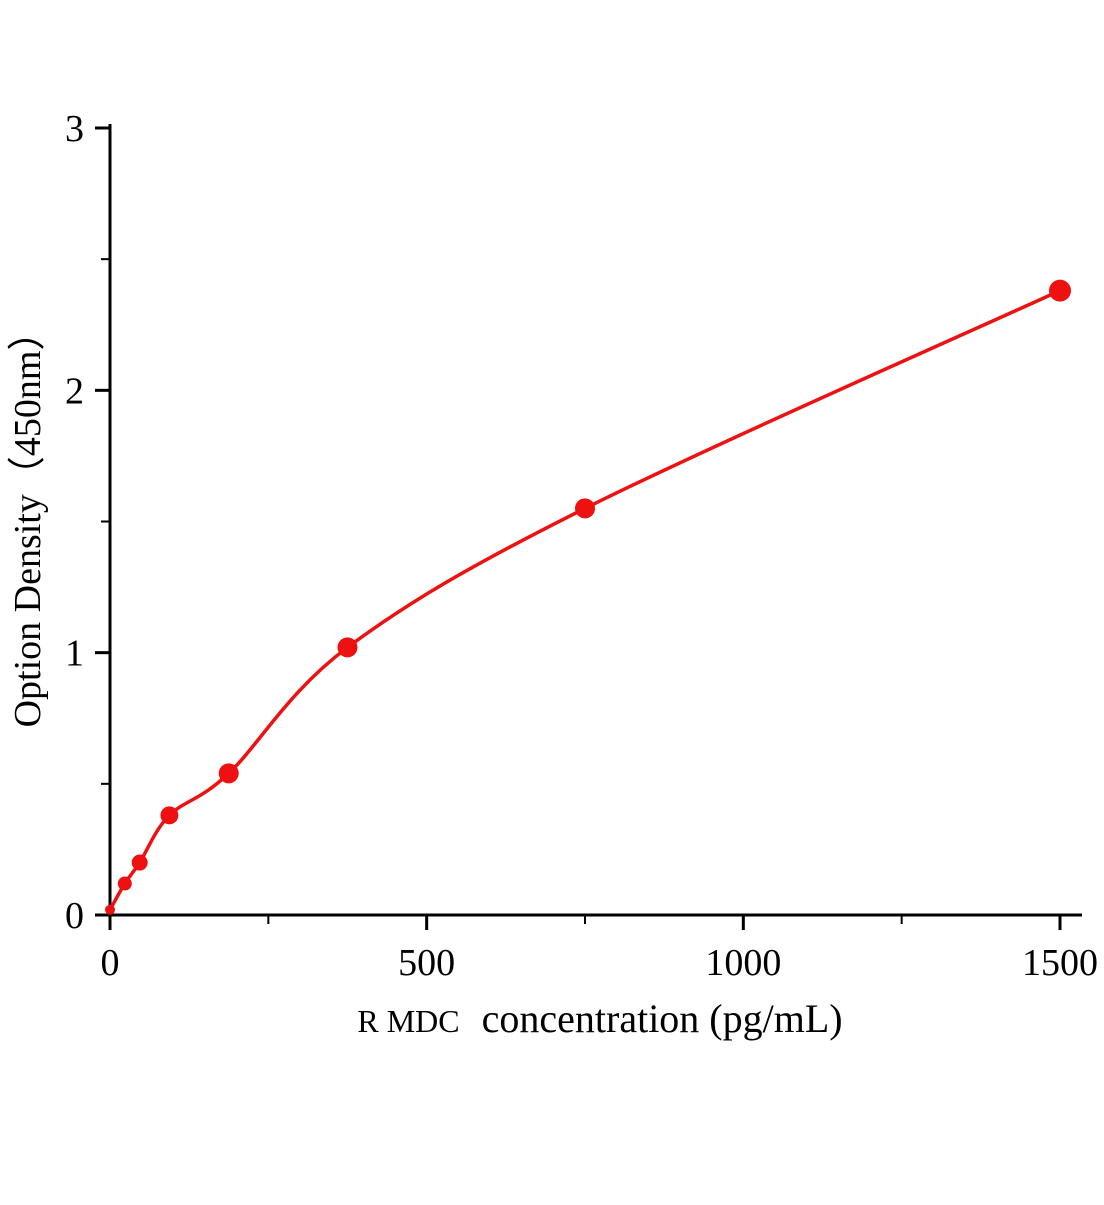  What do you see at coordinates (408, 1021) in the screenshot?
I see `x-axis-title-prefix: R MDC` at bounding box center [408, 1021].